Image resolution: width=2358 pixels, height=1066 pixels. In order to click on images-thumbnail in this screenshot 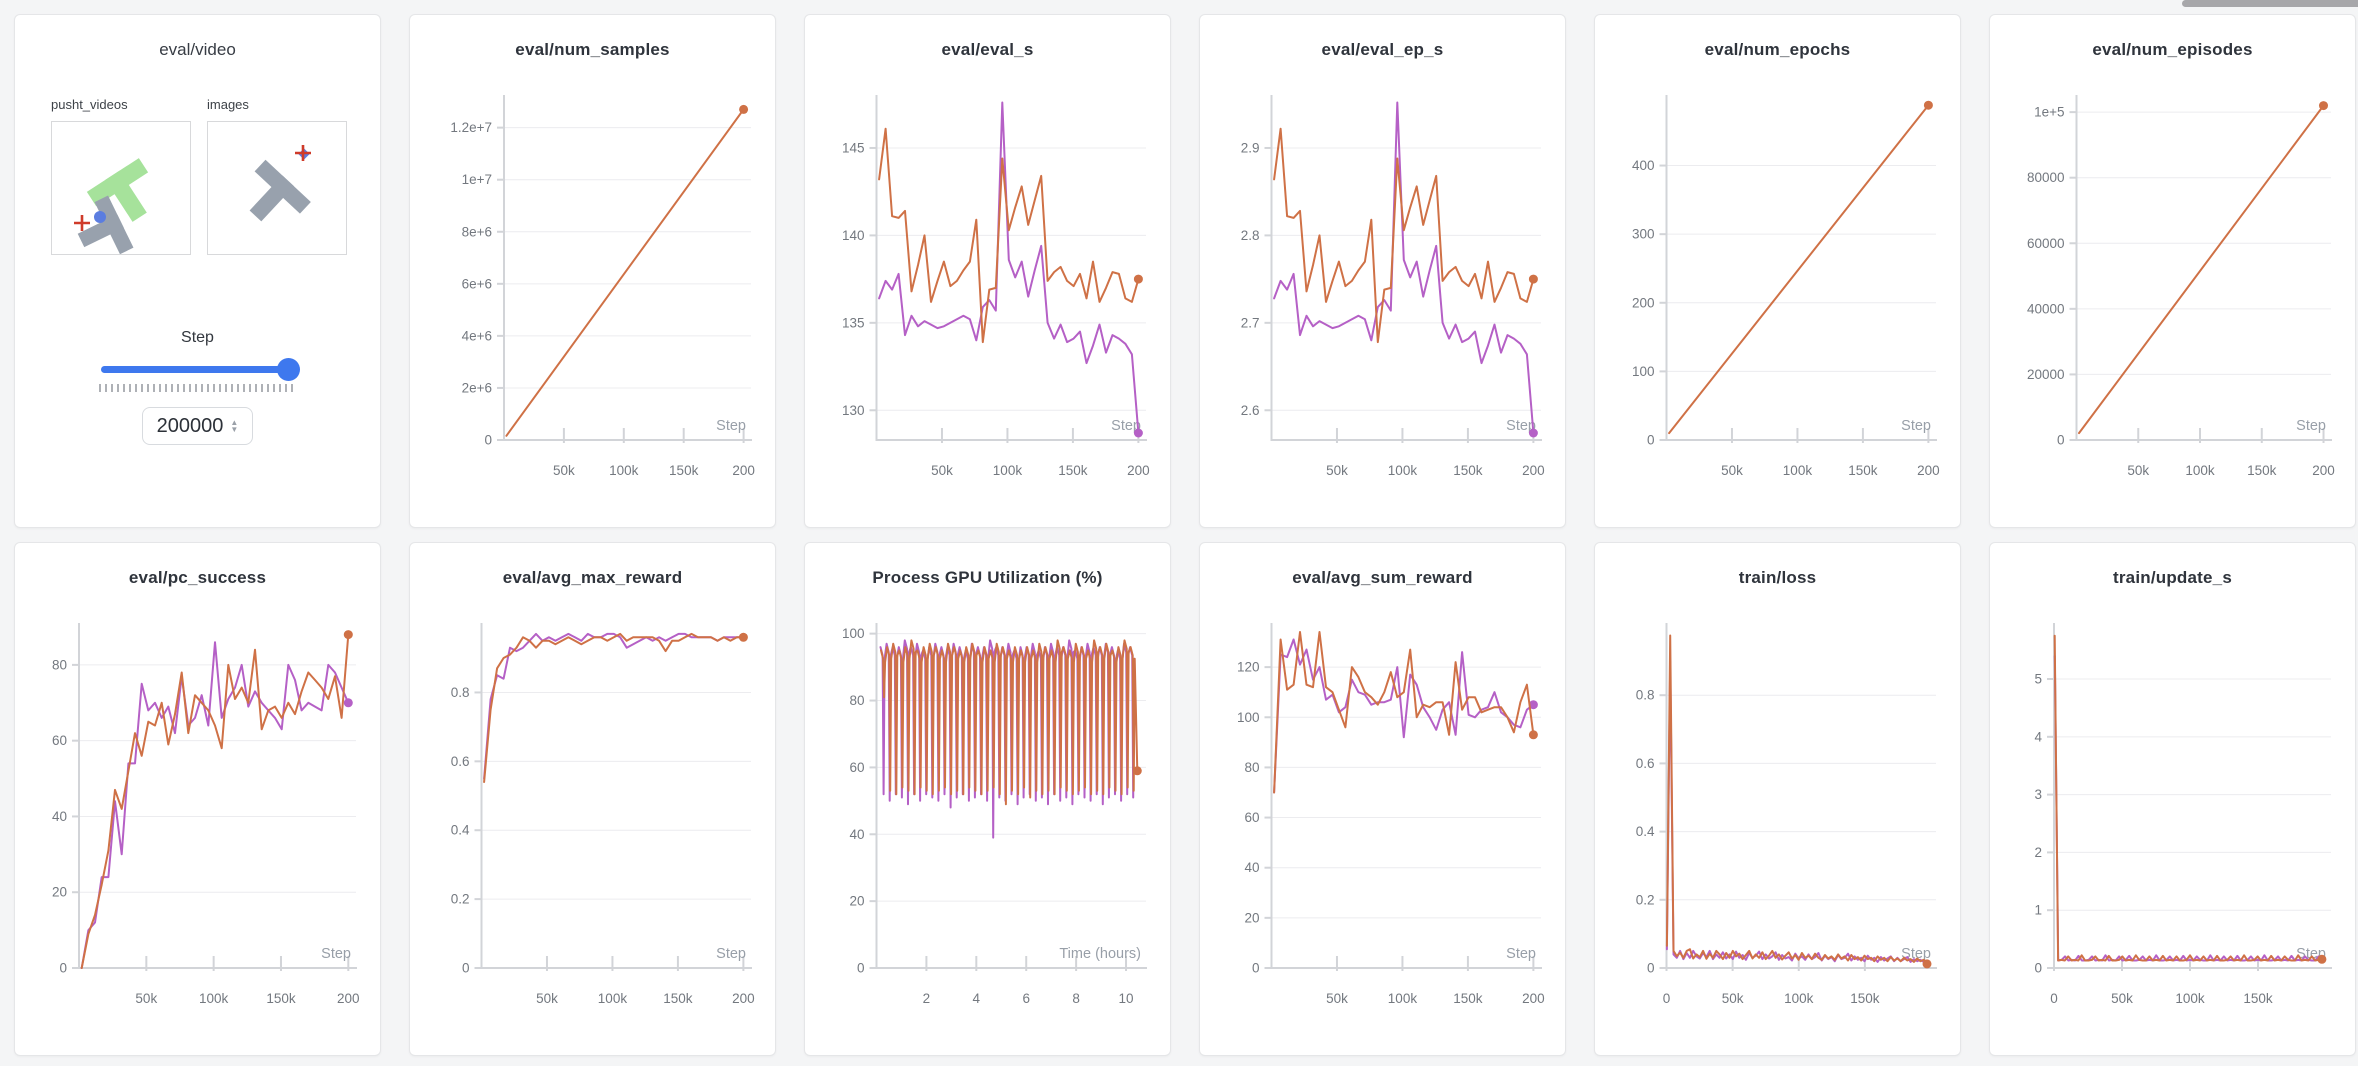, I will do `click(277, 188)`.